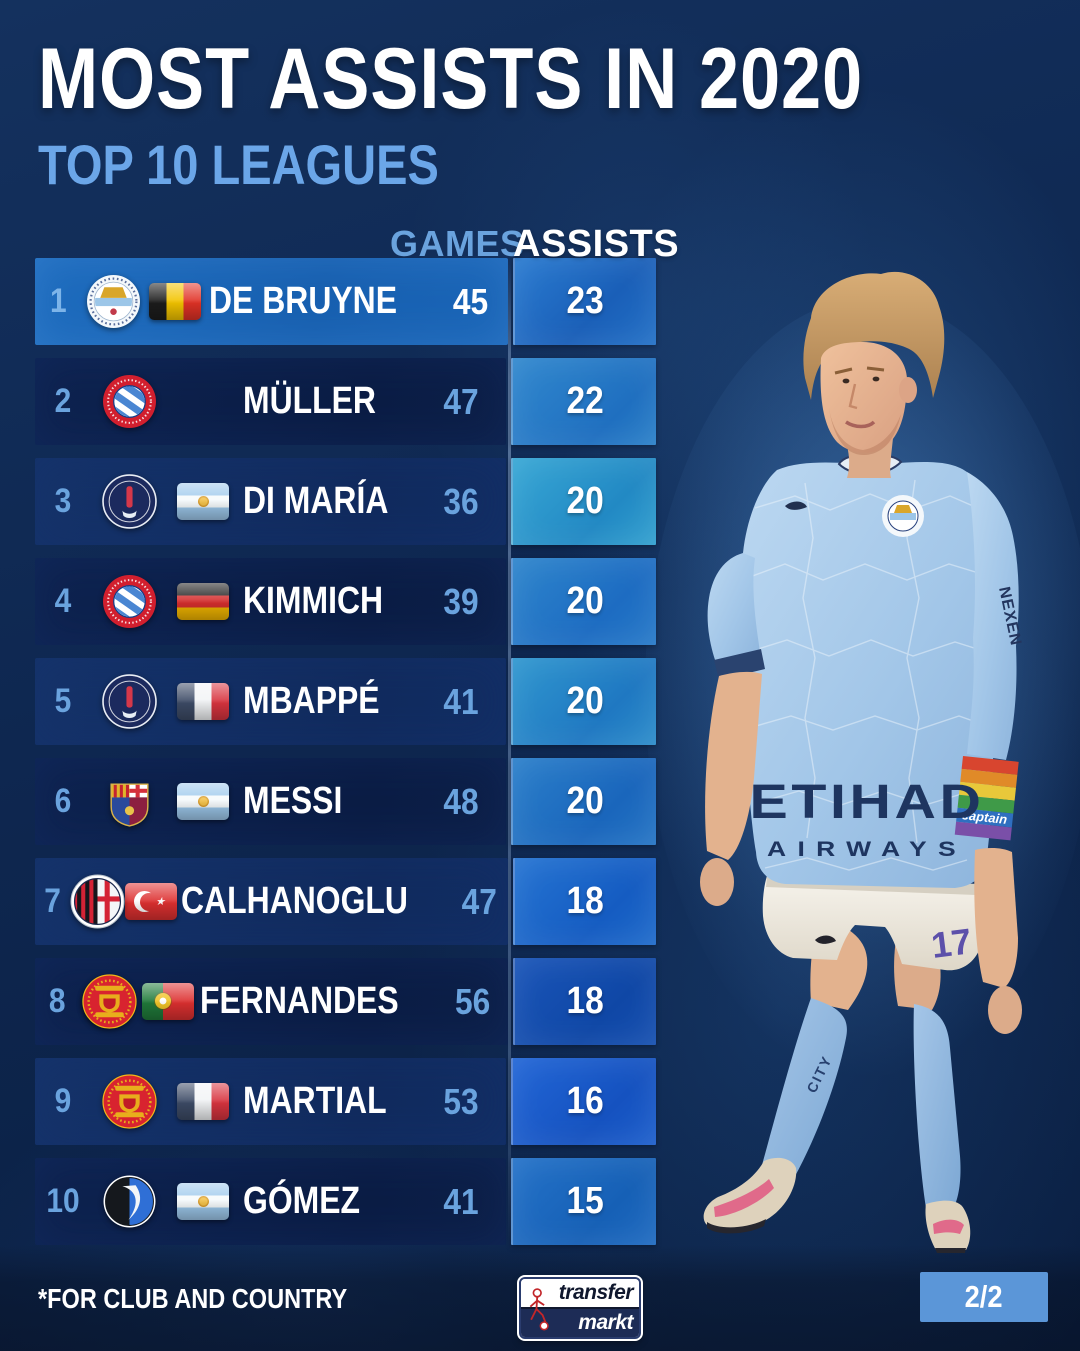  I want to click on player-head, so click(874, 374).